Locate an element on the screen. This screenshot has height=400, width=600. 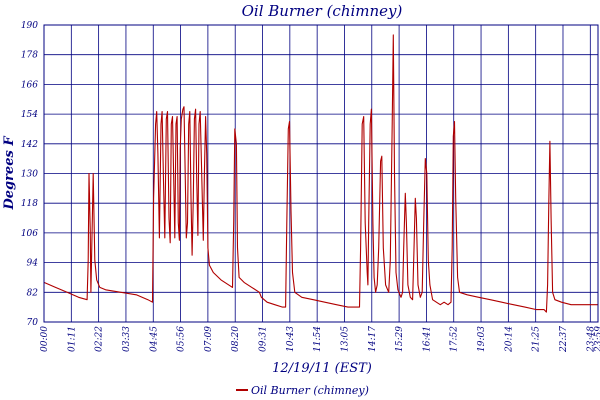
x-tick-label: 22:37 is located at coordinates (564, 339).